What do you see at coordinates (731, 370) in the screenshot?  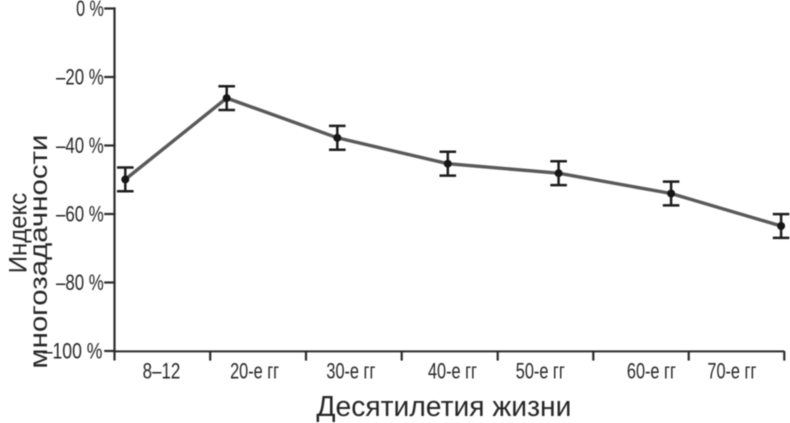 I see `svg-text: 70-е гг` at bounding box center [731, 370].